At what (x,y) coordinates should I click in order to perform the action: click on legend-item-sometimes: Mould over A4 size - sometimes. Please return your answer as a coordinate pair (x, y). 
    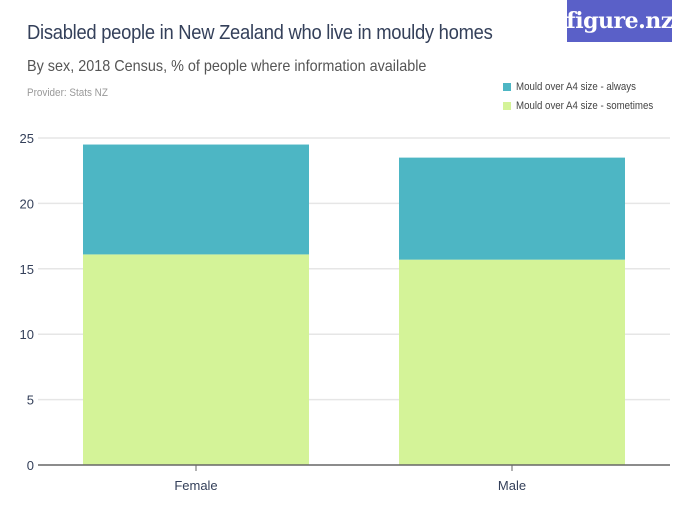
    Looking at the image, I should click on (587, 105).